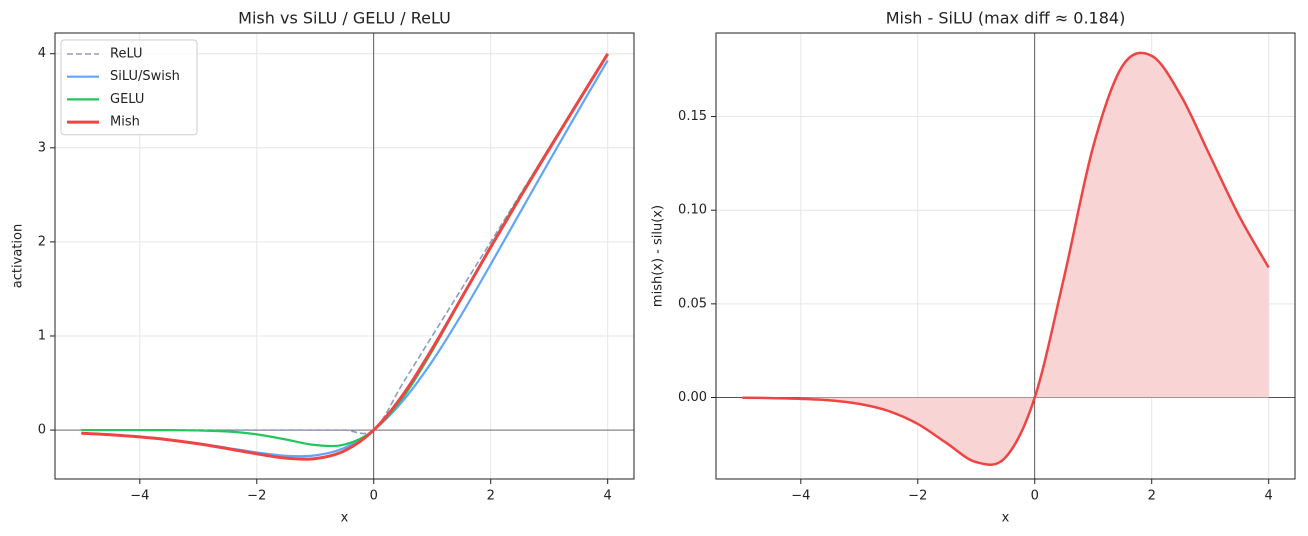 This screenshot has width=1308, height=536. Describe the element at coordinates (42, 335) in the screenshot. I see `y-tick-label: 1` at that location.